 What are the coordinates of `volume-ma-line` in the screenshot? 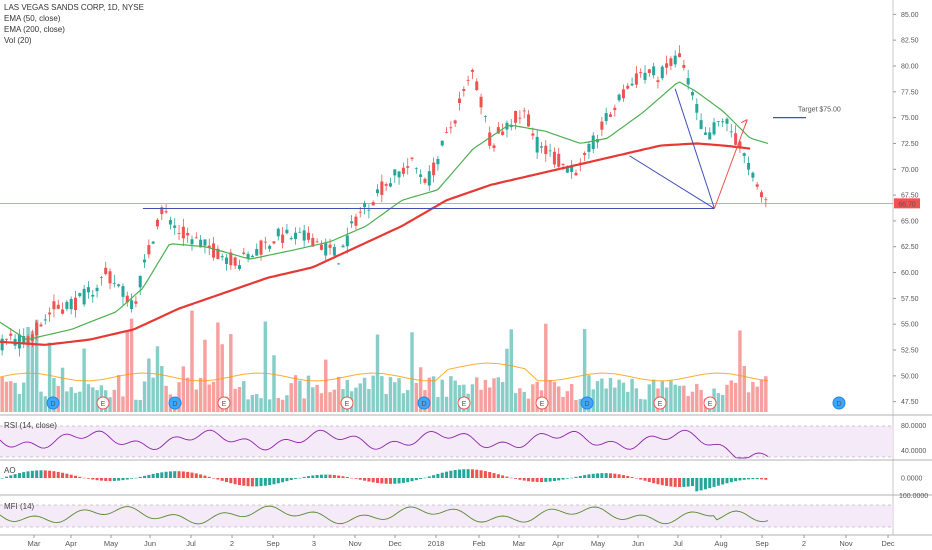 It's located at (384, 372).